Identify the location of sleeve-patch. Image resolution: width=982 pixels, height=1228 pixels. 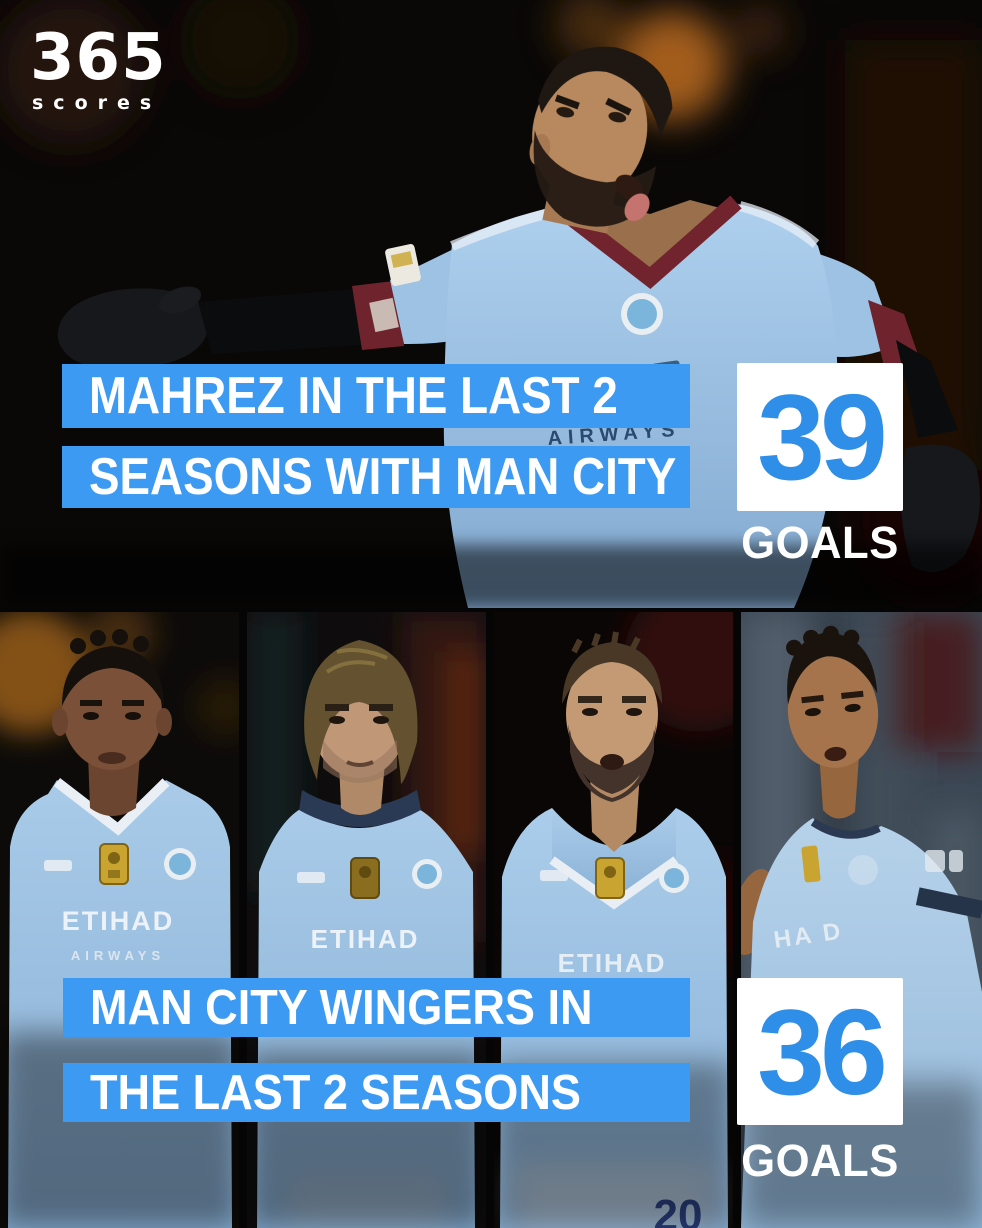
(384, 315).